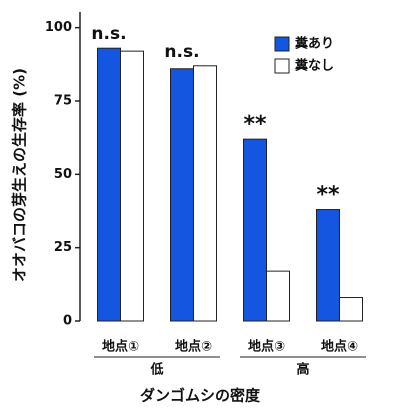 The image size is (400, 419). Describe the element at coordinates (314, 44) in the screenshot. I see `legend-label: 糞あり` at that location.